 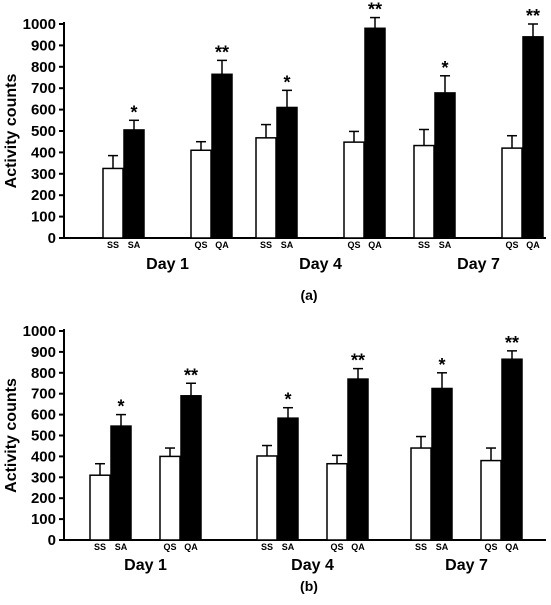 What do you see at coordinates (308, 295) in the screenshot?
I see `panel-label: (a)` at bounding box center [308, 295].